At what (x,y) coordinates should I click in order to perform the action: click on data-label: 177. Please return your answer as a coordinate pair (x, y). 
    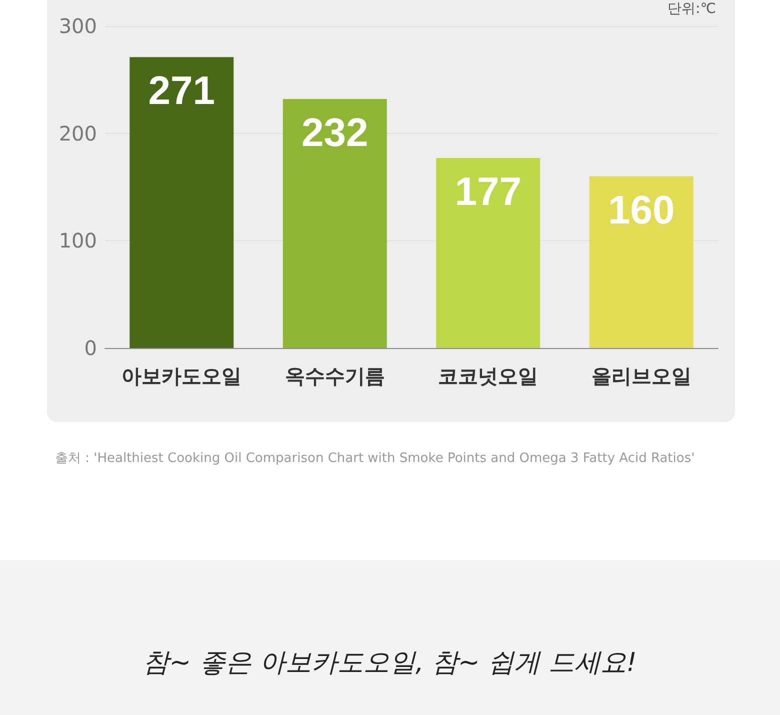
    Looking at the image, I should click on (488, 192).